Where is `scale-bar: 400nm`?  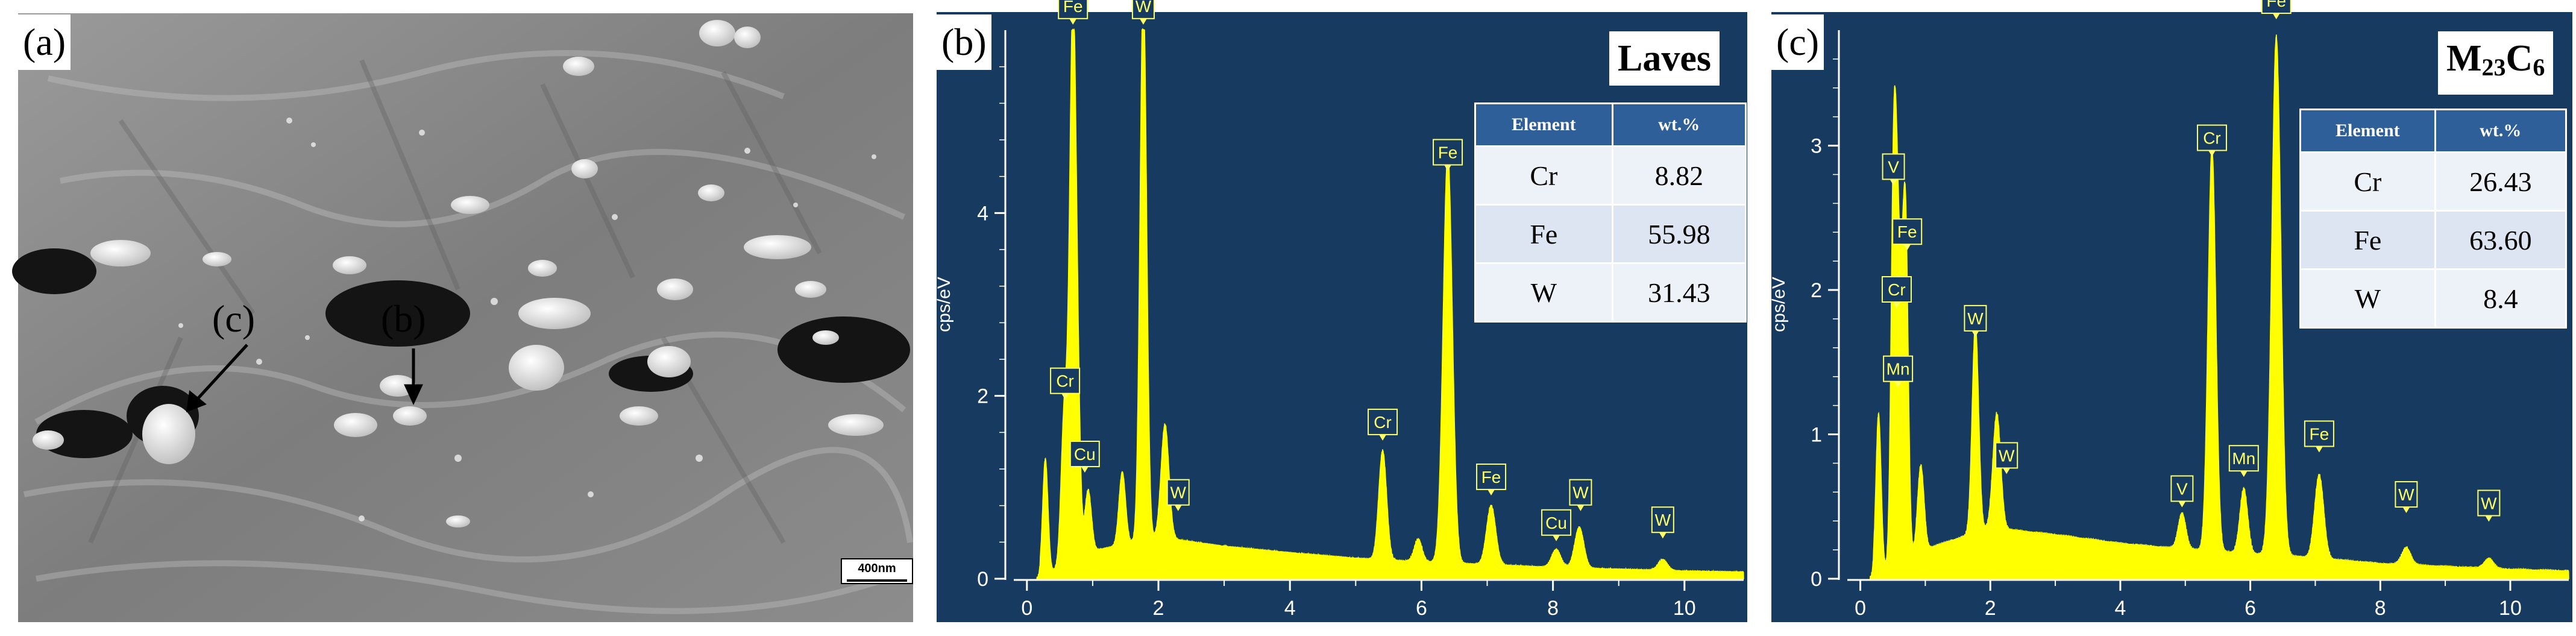
scale-bar: 400nm is located at coordinates (877, 571).